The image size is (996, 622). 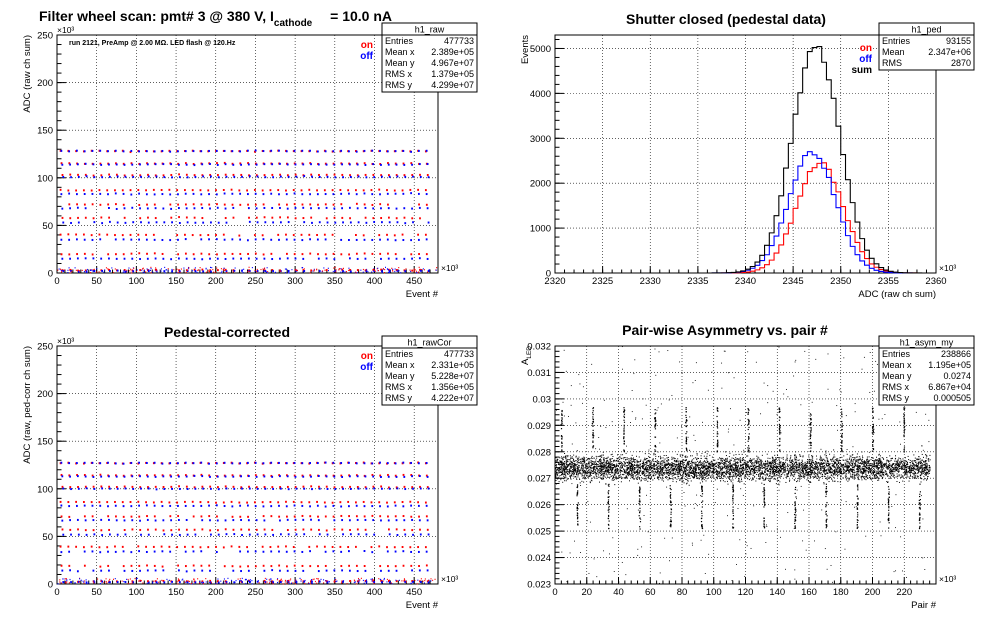 What do you see at coordinates (375, 281) in the screenshot?
I see `x-tick-label: 400` at bounding box center [375, 281].